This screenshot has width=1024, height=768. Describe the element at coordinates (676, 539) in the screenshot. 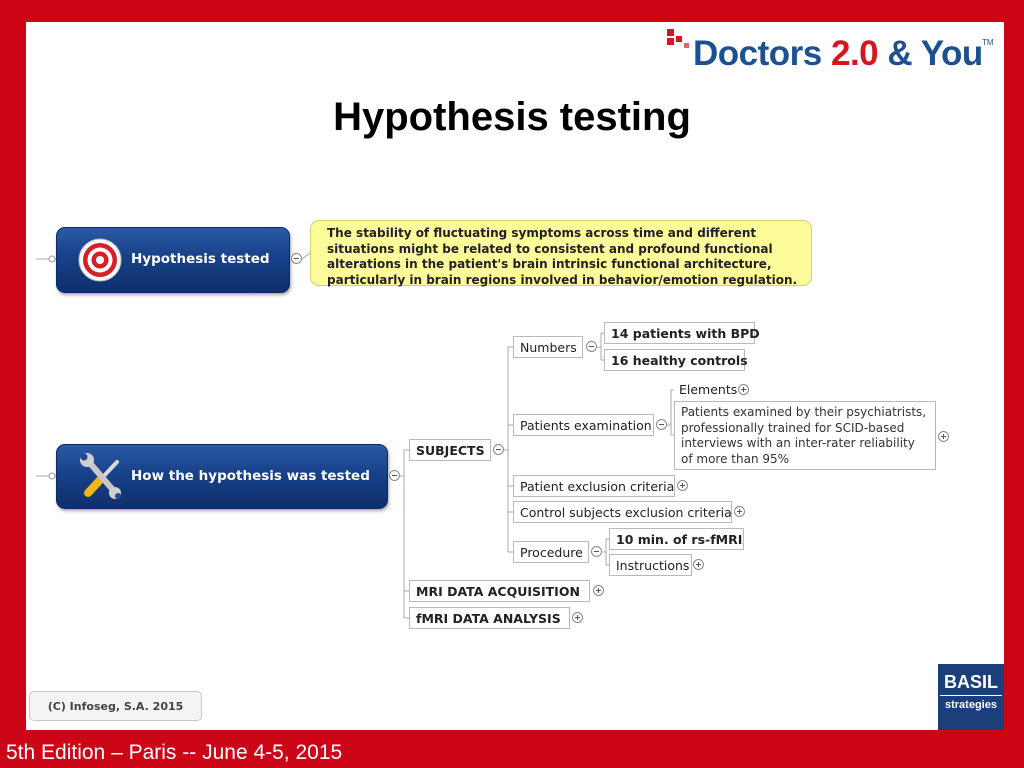

I see `procedure-item-rsfmri: 10 min. of rs-fMRI` at that location.